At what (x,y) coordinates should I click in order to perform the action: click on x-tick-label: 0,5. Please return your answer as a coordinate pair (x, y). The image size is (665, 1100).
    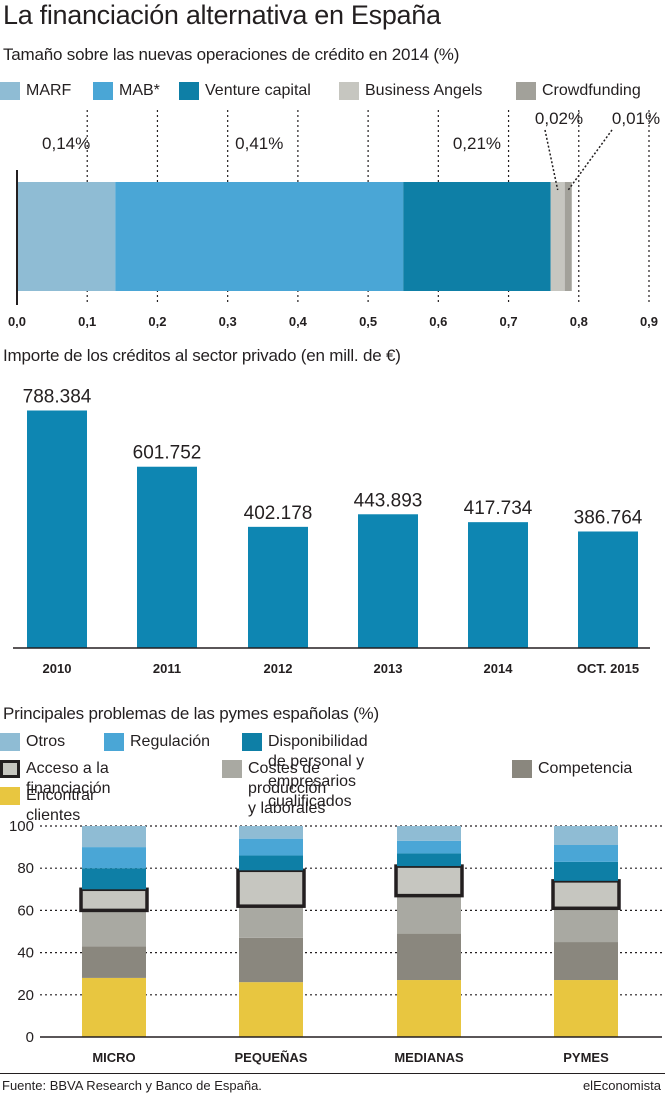
    Looking at the image, I should click on (368, 321).